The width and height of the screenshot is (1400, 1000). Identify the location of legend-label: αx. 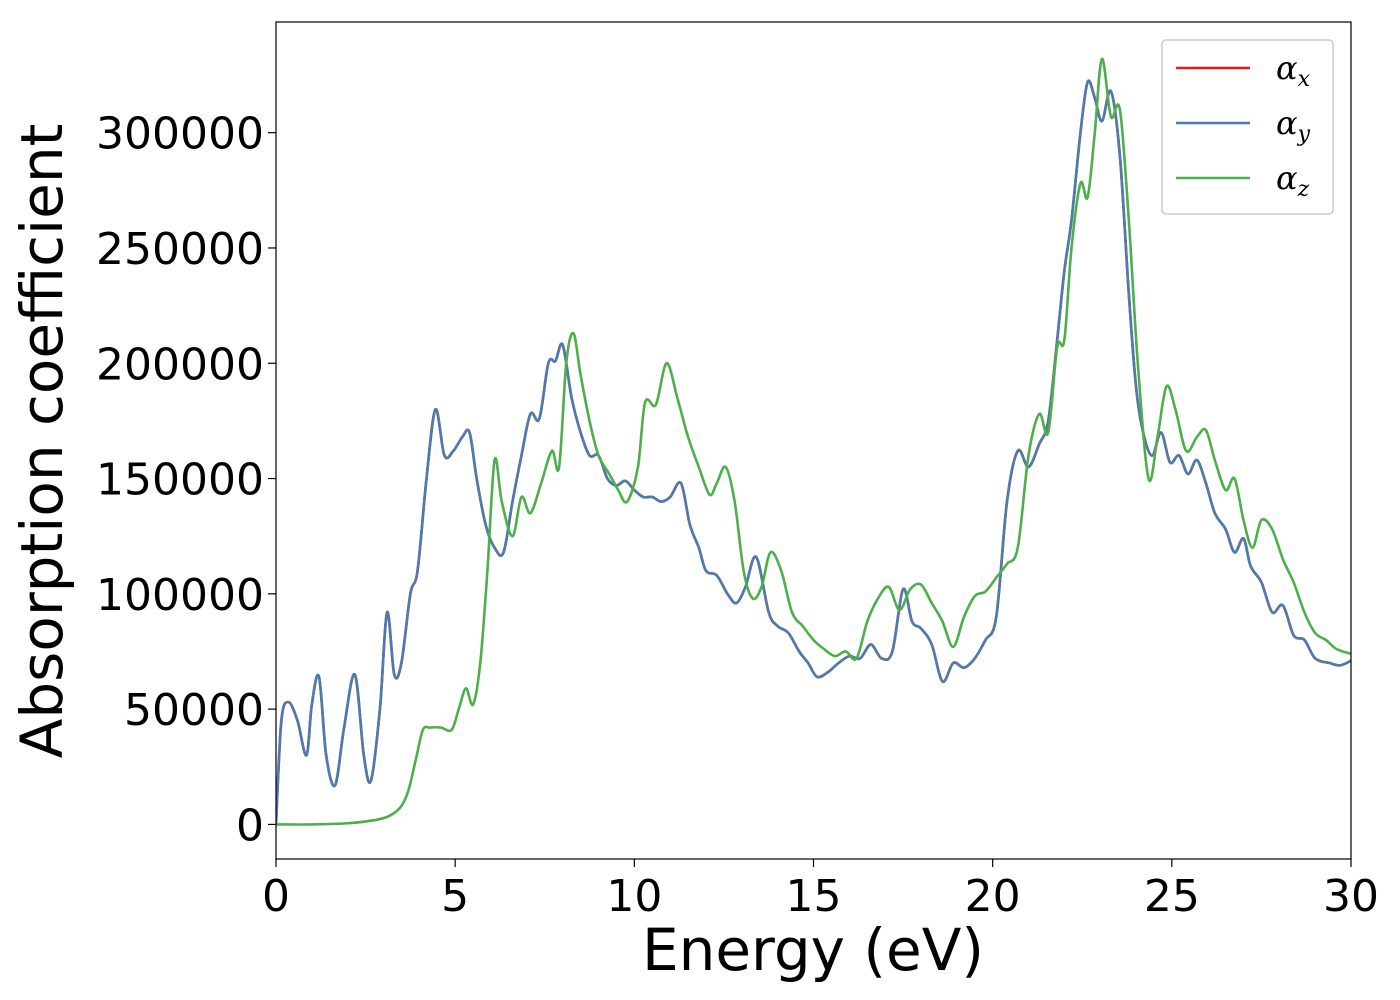
(1293, 70).